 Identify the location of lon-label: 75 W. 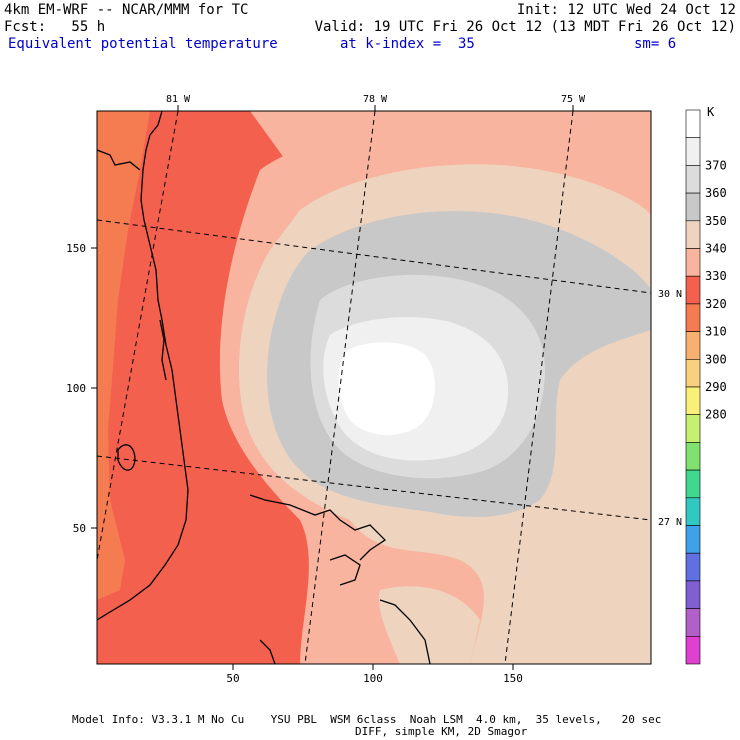
(573, 99).